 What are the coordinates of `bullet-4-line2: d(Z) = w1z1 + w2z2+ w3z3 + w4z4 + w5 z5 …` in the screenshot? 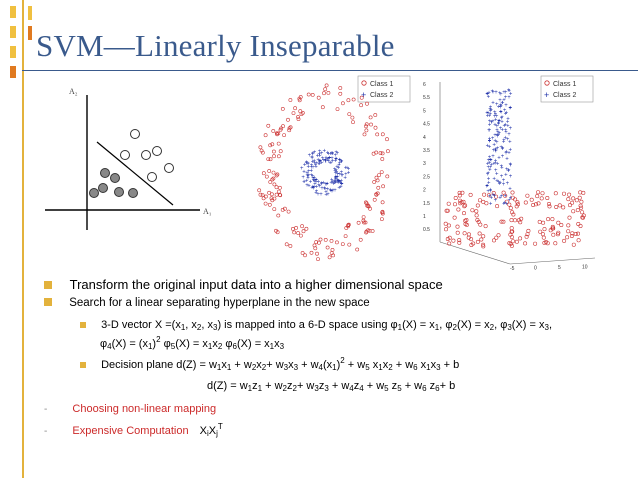 It's located at (331, 386).